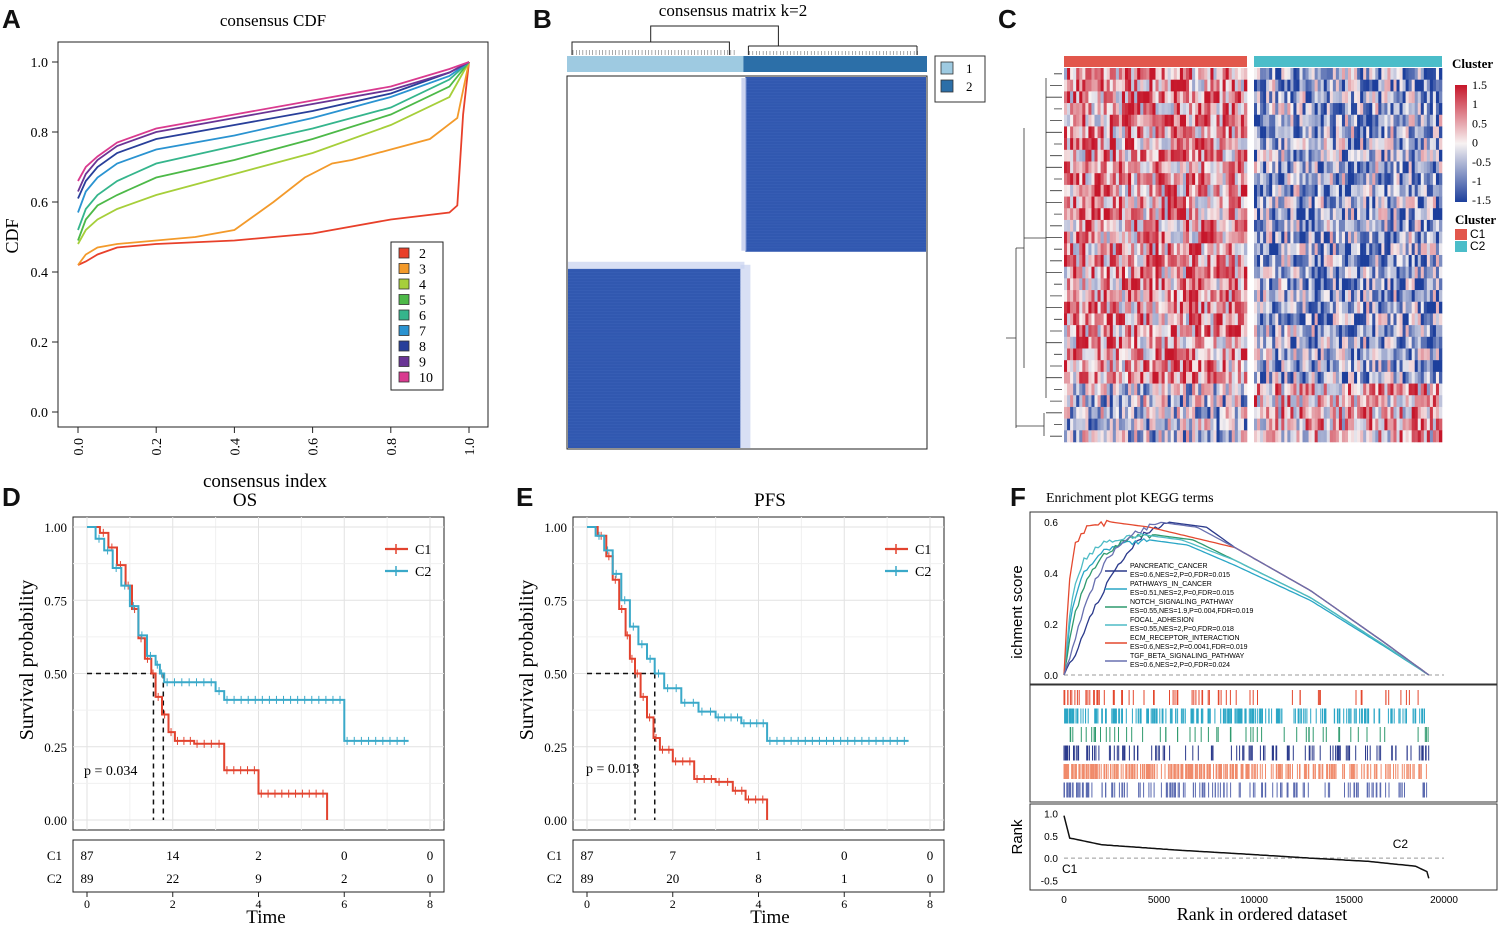 The height and width of the screenshot is (926, 1503). I want to click on chart-e-risk-count: 0, so click(930, 878).